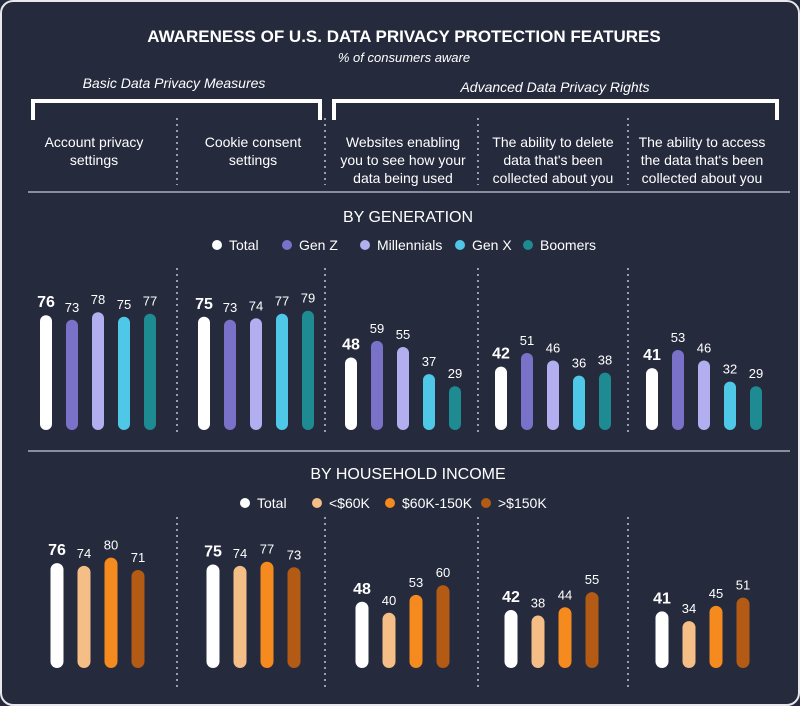 The height and width of the screenshot is (706, 800). Describe the element at coordinates (689, 608) in the screenshot. I see `data-label: 34` at that location.